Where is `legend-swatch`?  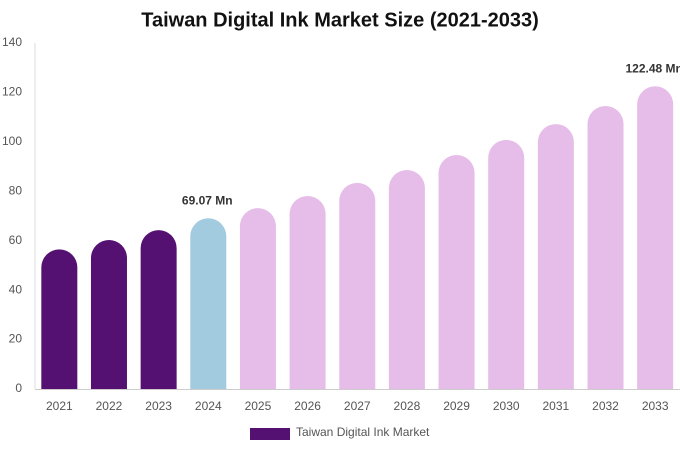
legend-swatch is located at coordinates (270, 434).